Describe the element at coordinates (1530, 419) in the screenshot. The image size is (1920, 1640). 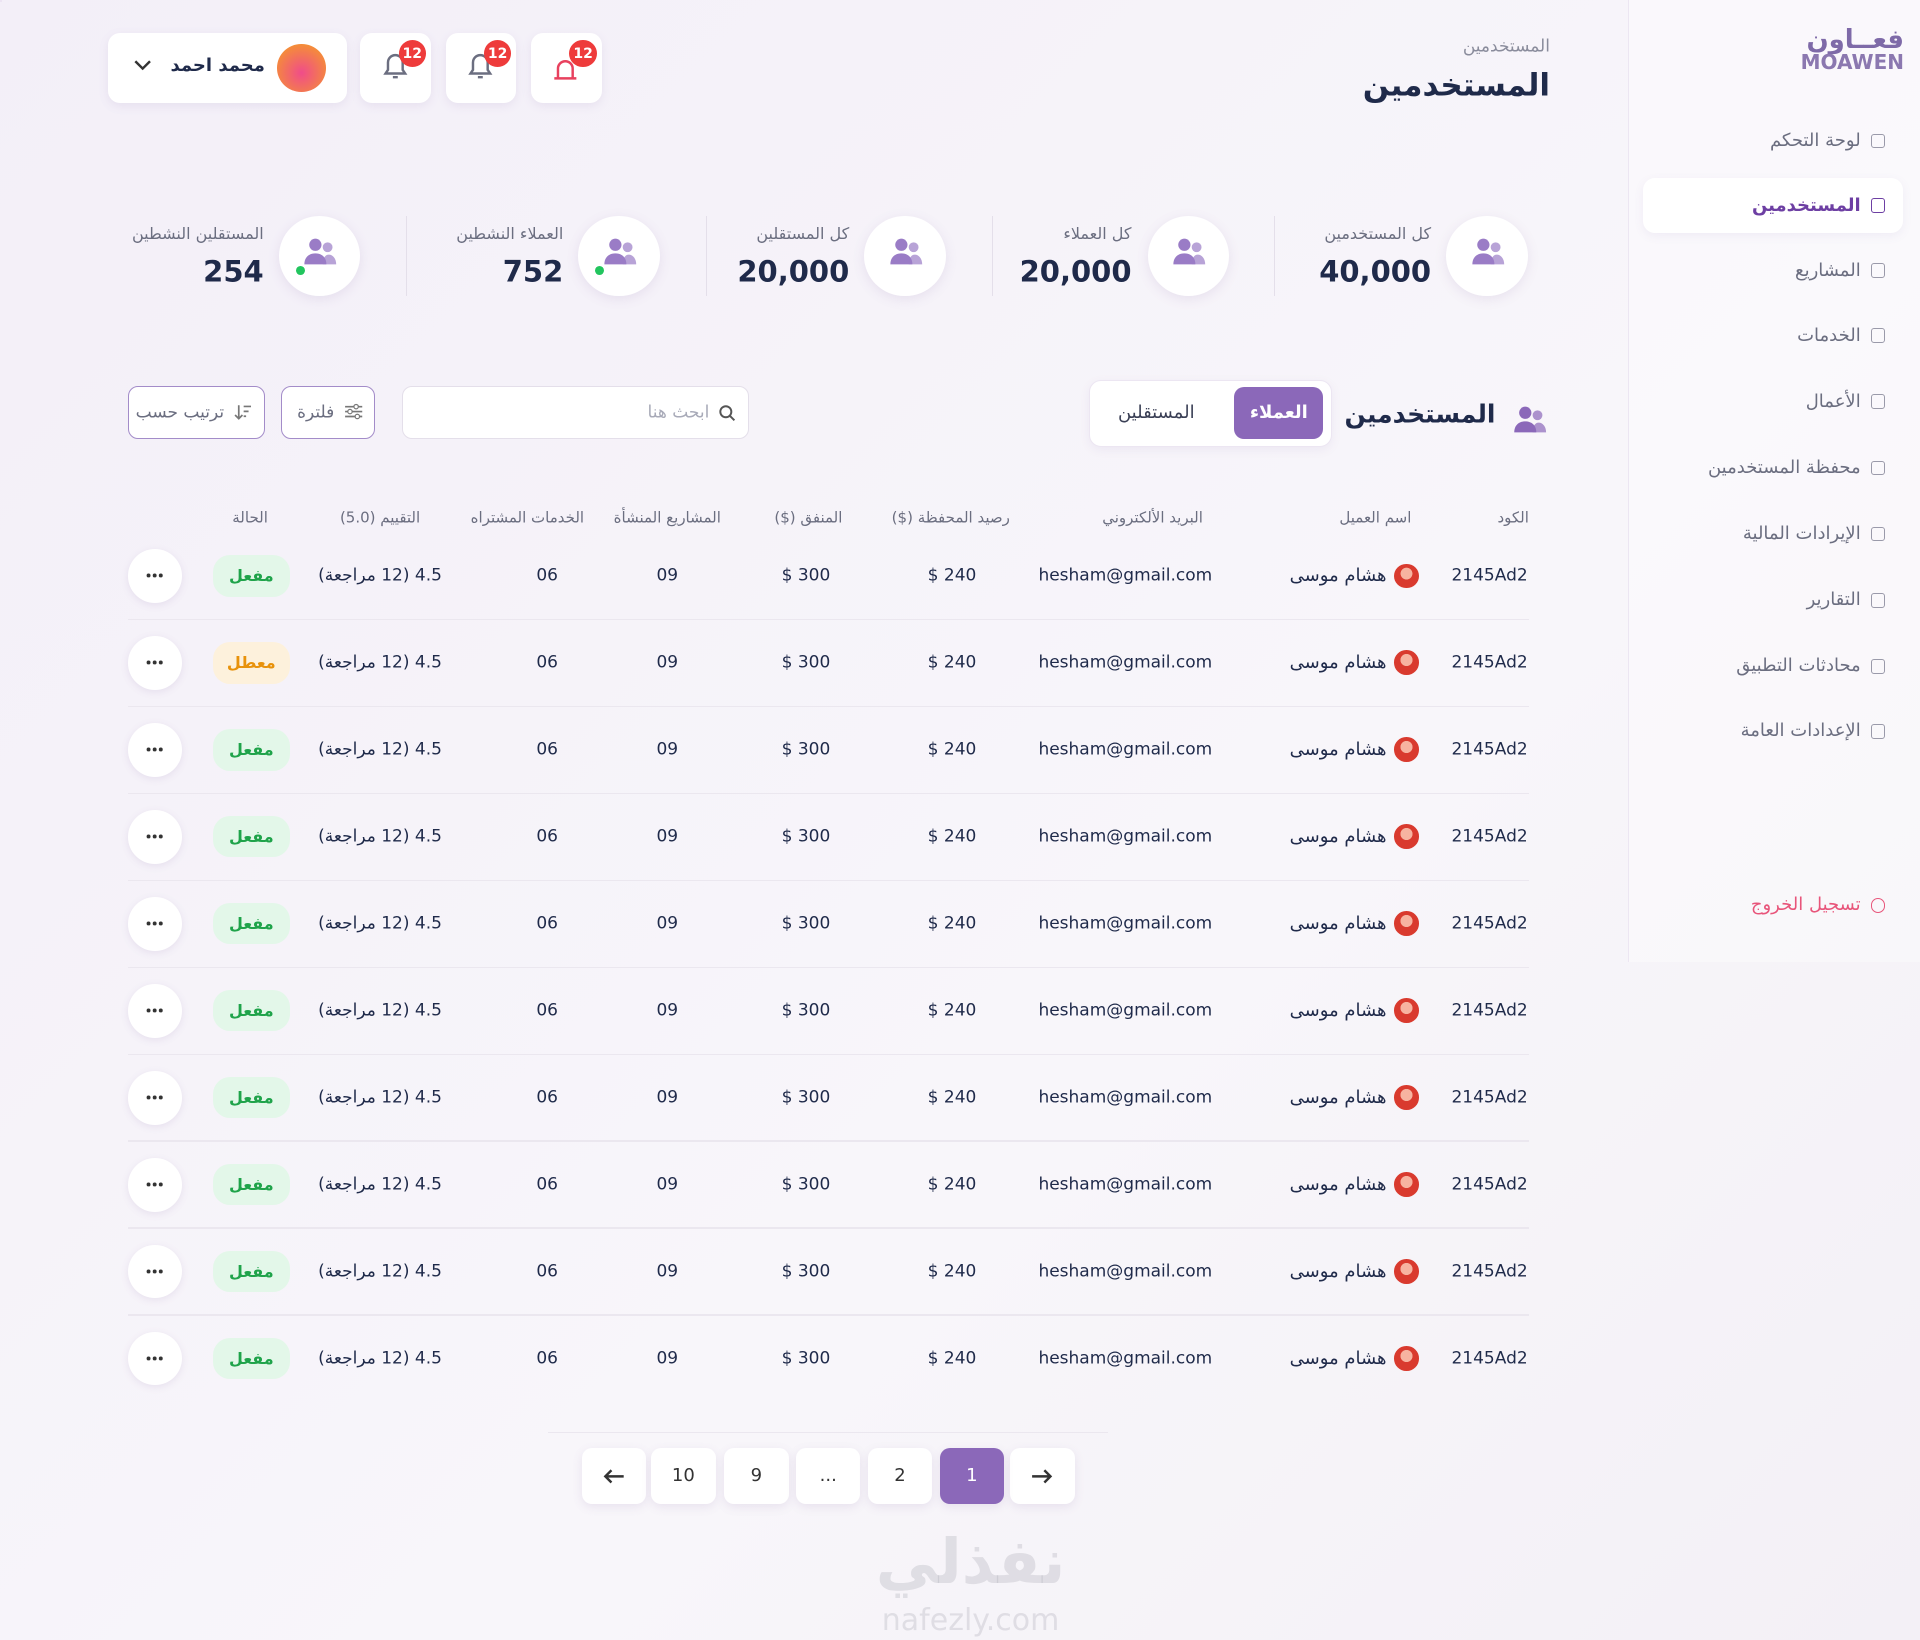
I see `table-title-icon` at that location.